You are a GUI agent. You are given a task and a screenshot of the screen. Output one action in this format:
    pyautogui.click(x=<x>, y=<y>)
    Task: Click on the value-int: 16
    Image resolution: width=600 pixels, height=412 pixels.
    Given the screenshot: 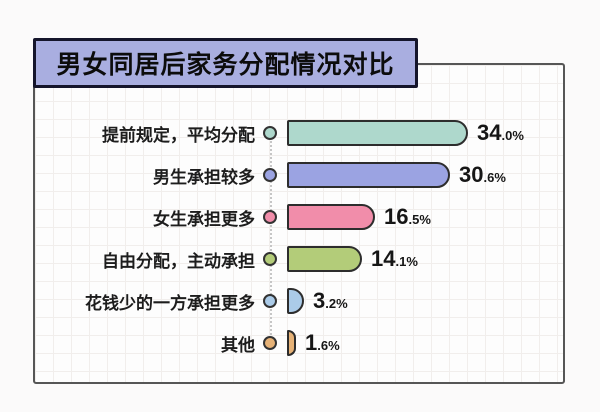 What is the action you would take?
    pyautogui.click(x=396, y=216)
    